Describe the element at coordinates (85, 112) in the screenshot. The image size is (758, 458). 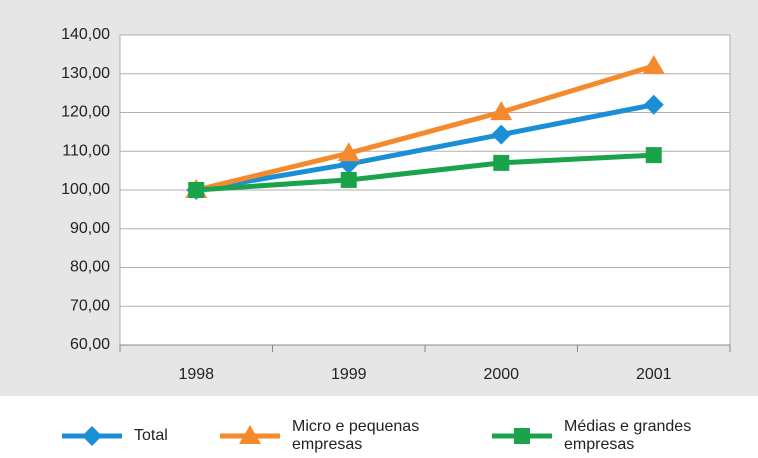
I see `y-tick-label: 120,00` at that location.